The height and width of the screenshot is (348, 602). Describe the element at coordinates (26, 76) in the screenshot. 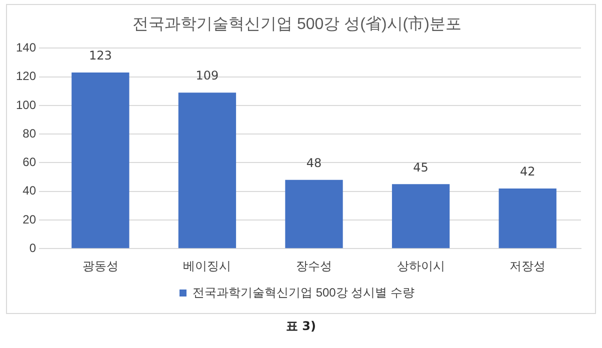

I see `y-tick-label: 120` at that location.